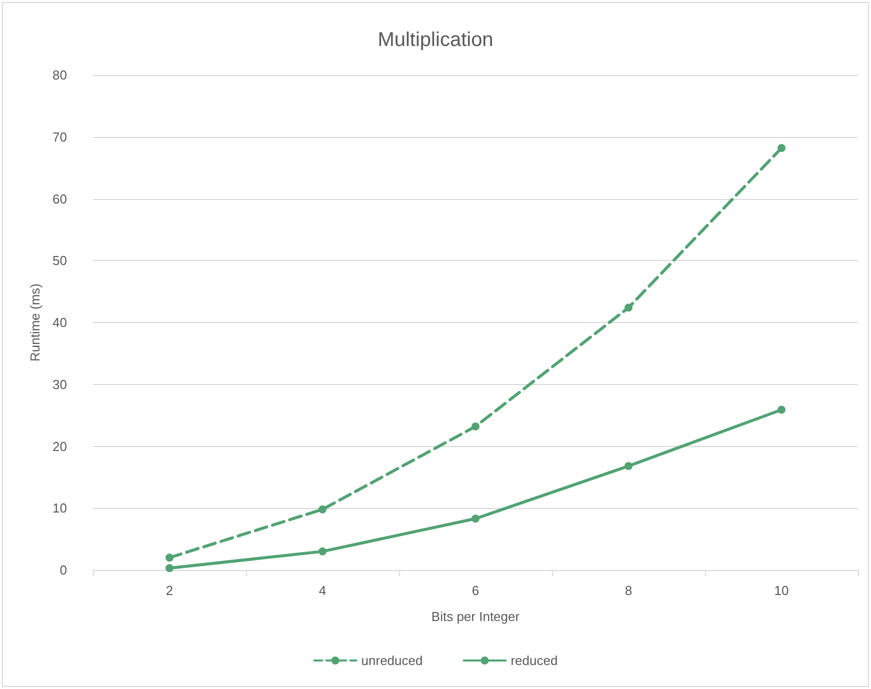 The image size is (871, 689). What do you see at coordinates (59, 260) in the screenshot?
I see `y-tick-label: 50` at bounding box center [59, 260].